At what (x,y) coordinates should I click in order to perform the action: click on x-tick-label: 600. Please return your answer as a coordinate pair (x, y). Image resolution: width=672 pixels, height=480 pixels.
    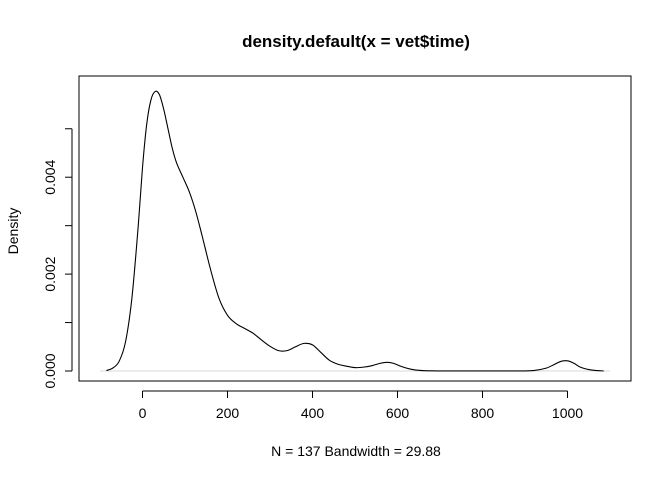
    Looking at the image, I should click on (398, 413).